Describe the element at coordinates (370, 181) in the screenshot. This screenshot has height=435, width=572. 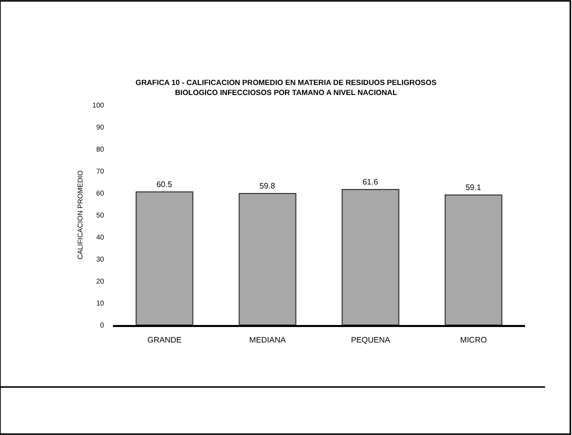
I see `data-label: 61.6` at that location.